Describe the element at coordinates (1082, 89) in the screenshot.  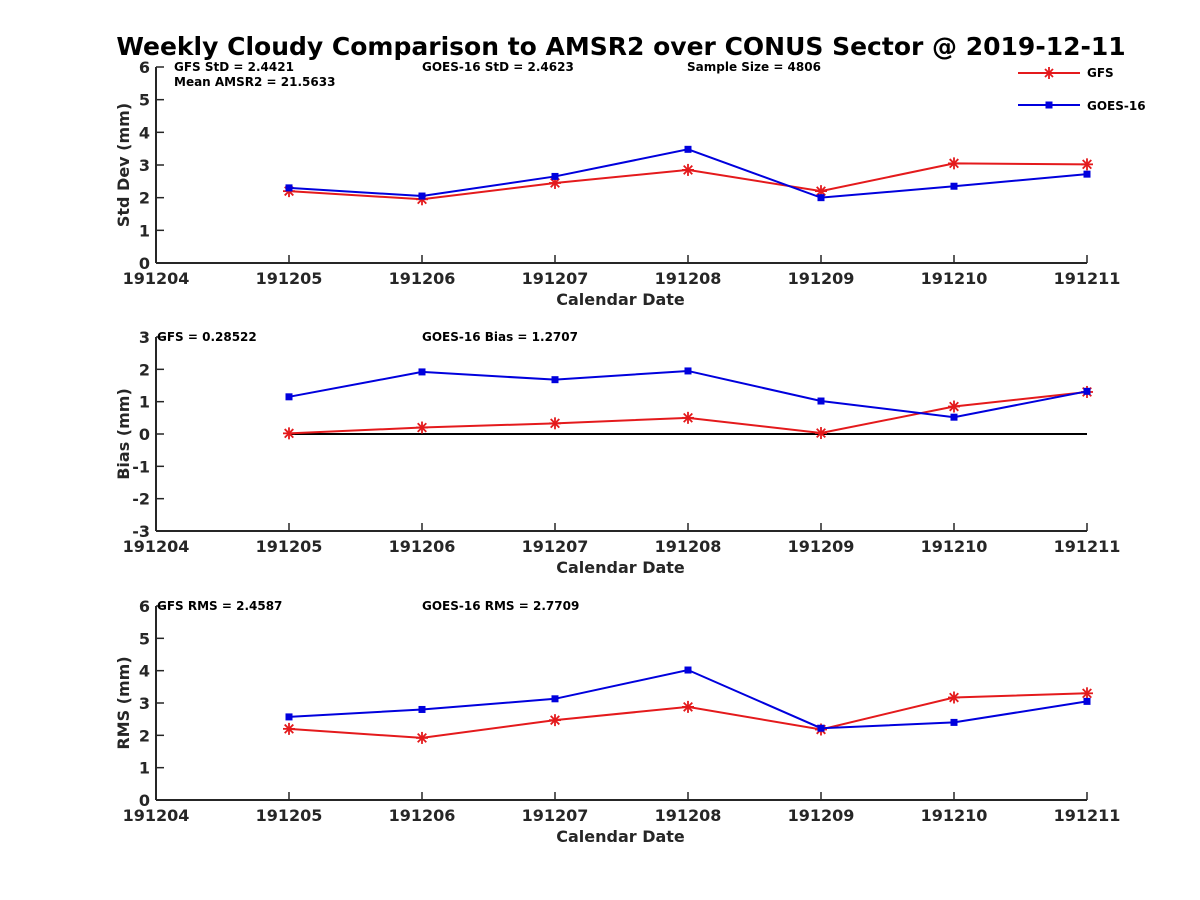
I see `legend: GFS GOES-16` at that location.